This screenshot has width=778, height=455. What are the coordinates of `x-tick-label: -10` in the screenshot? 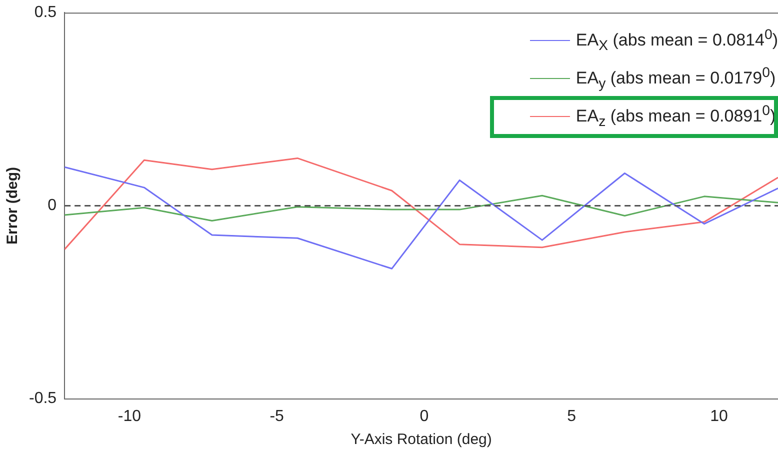 It's located at (130, 416).